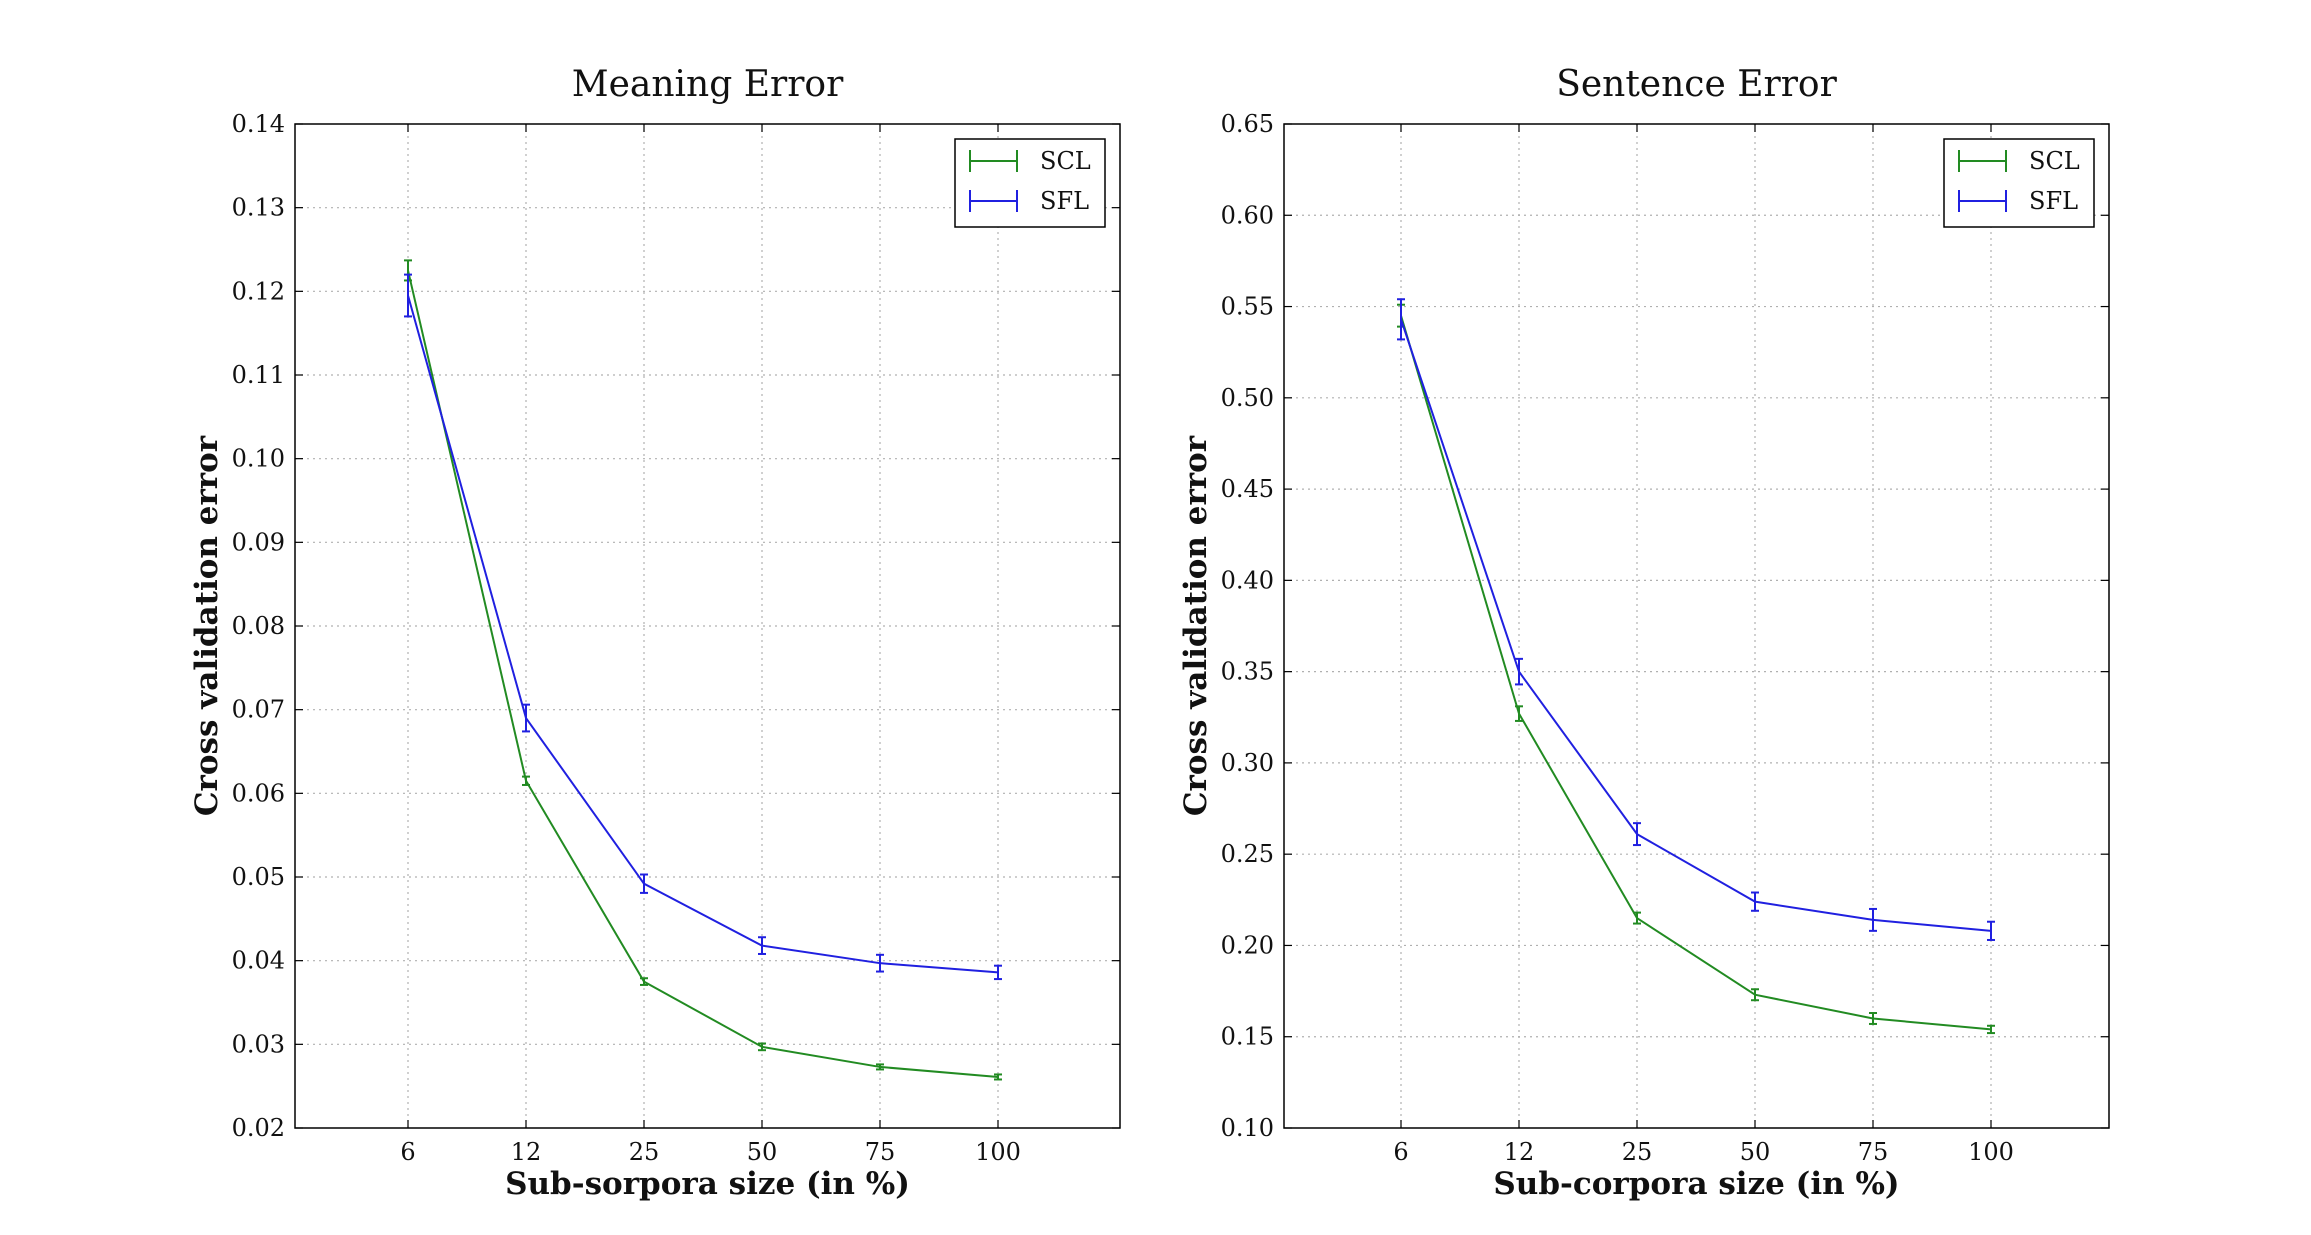  Describe the element at coordinates (1696, 1184) in the screenshot. I see `x-axis-label: Sub-corpora size (in %)` at that location.